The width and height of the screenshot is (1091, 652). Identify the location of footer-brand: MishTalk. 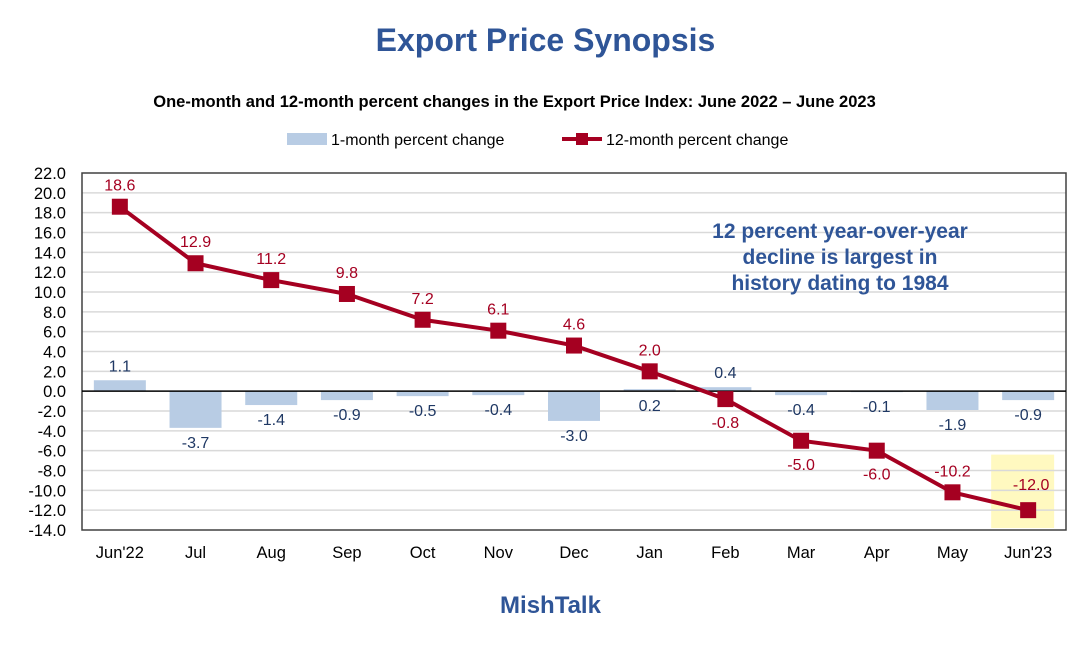
(550, 605).